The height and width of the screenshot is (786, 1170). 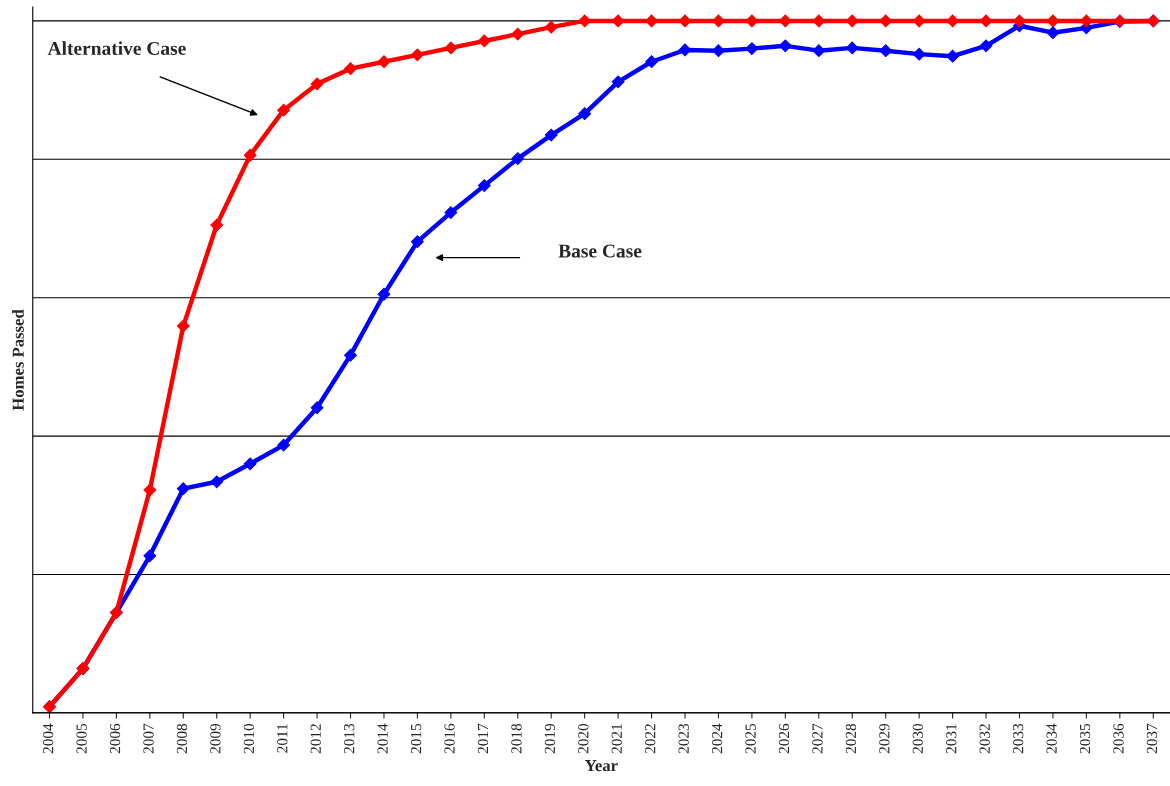 What do you see at coordinates (1051, 738) in the screenshot?
I see `x-tick-label: 2034` at bounding box center [1051, 738].